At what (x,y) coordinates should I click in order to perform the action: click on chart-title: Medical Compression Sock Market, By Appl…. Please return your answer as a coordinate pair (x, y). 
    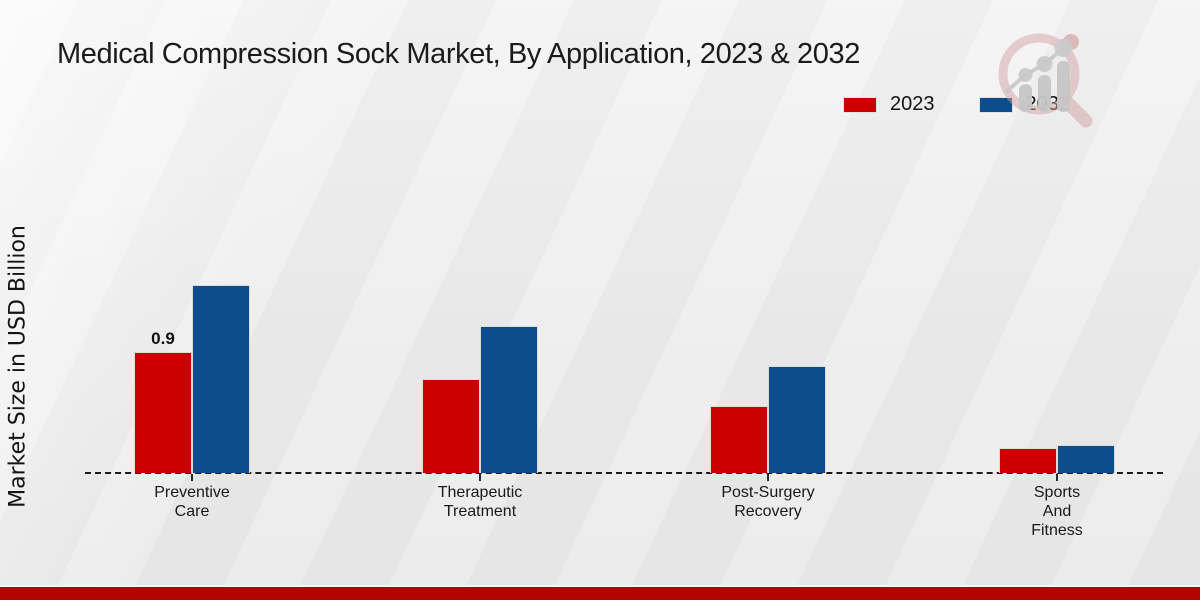
    Looking at the image, I should click on (458, 54).